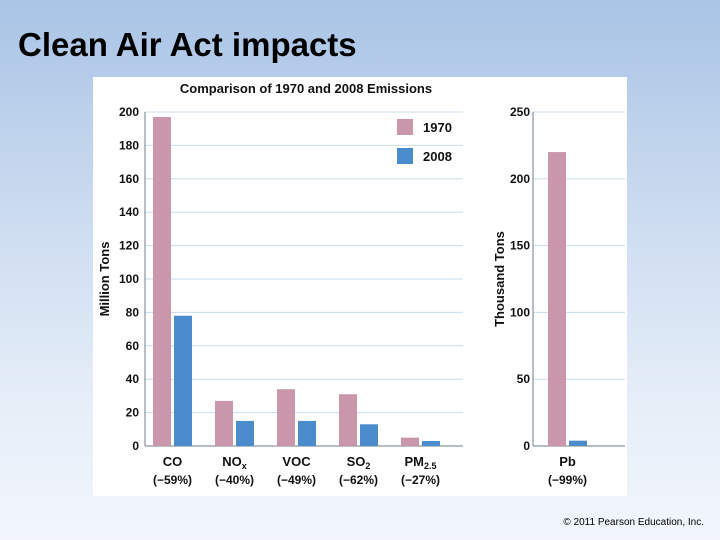 The width and height of the screenshot is (720, 540). I want to click on slide-title: Clean Air Act impacts, so click(187, 44).